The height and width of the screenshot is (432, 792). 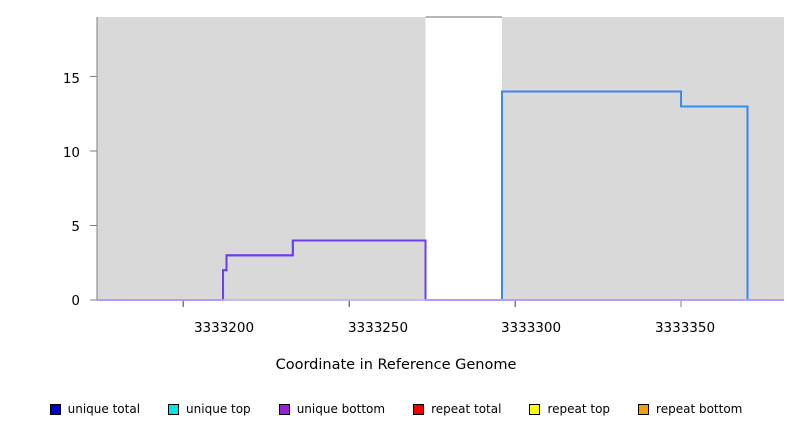 I want to click on y-tick-label-5: 5, so click(x=75, y=227).